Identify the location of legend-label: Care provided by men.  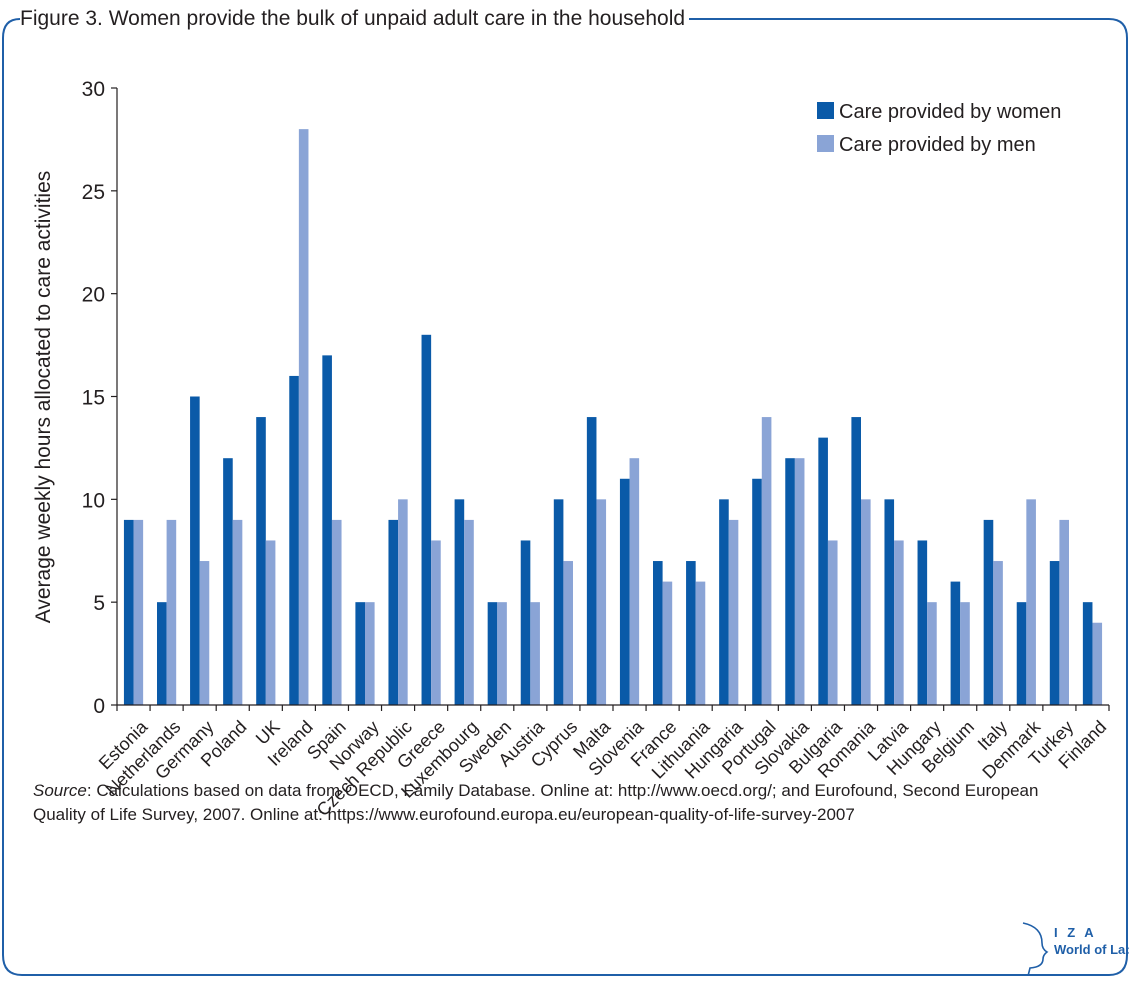
(937, 145).